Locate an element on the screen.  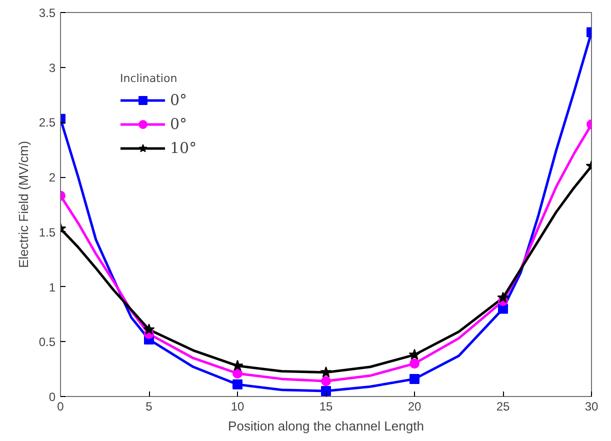
y-tick-label: 2.5 is located at coordinates (47, 123).